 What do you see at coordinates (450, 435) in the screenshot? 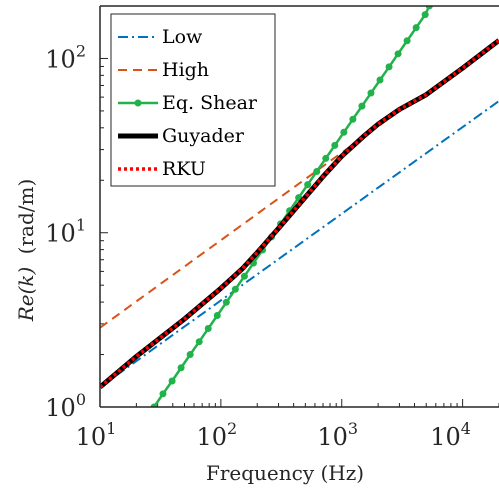
I see `x-tick-label: 10⁴` at bounding box center [450, 435].